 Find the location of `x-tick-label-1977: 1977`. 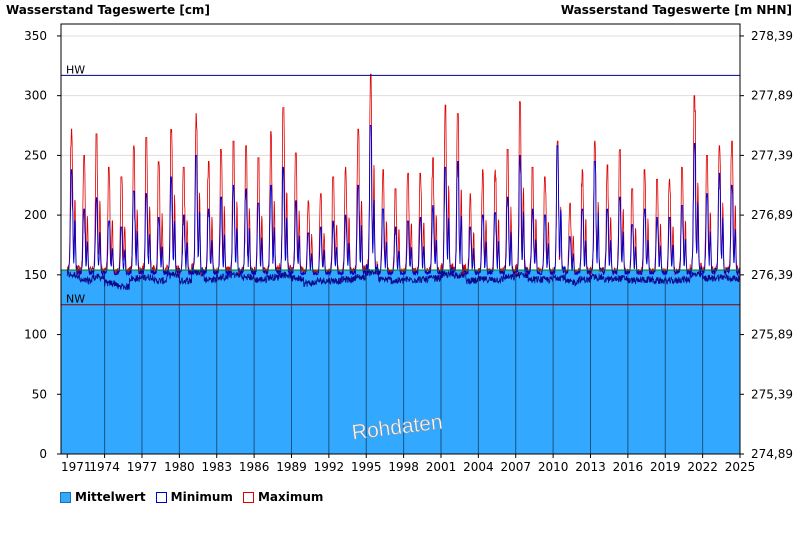

x-tick-label-1977: 1977 is located at coordinates (142, 467).